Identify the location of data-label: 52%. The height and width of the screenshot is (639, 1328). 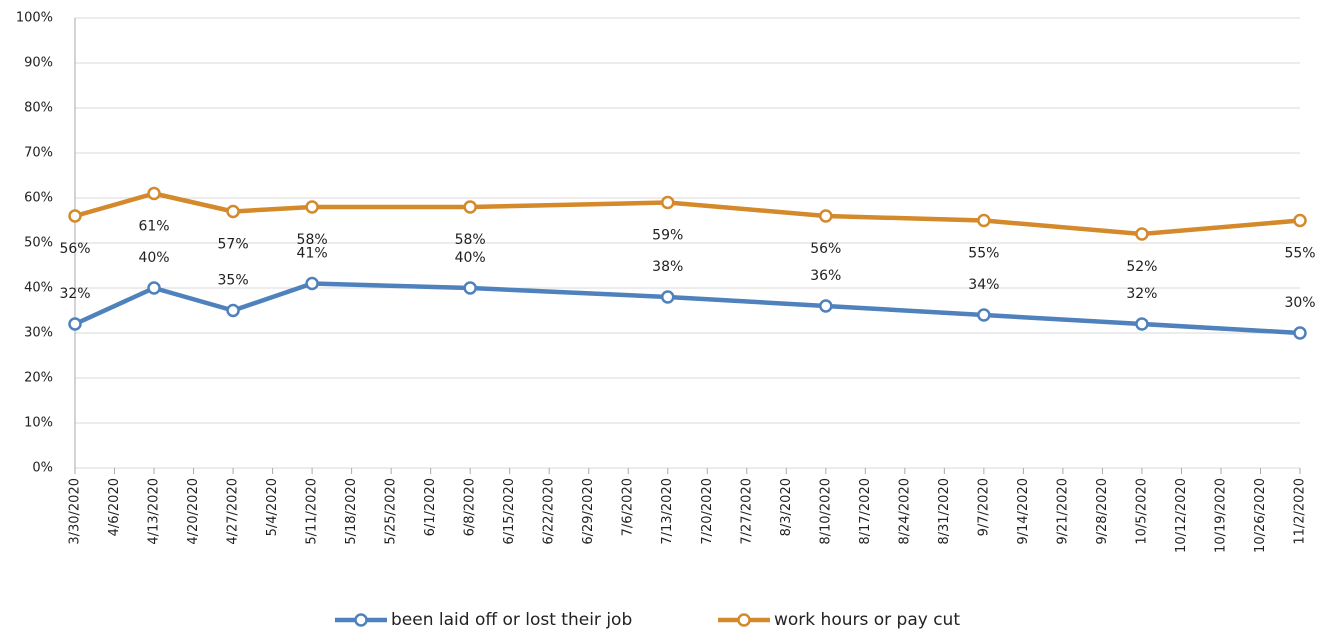
(1141, 267).